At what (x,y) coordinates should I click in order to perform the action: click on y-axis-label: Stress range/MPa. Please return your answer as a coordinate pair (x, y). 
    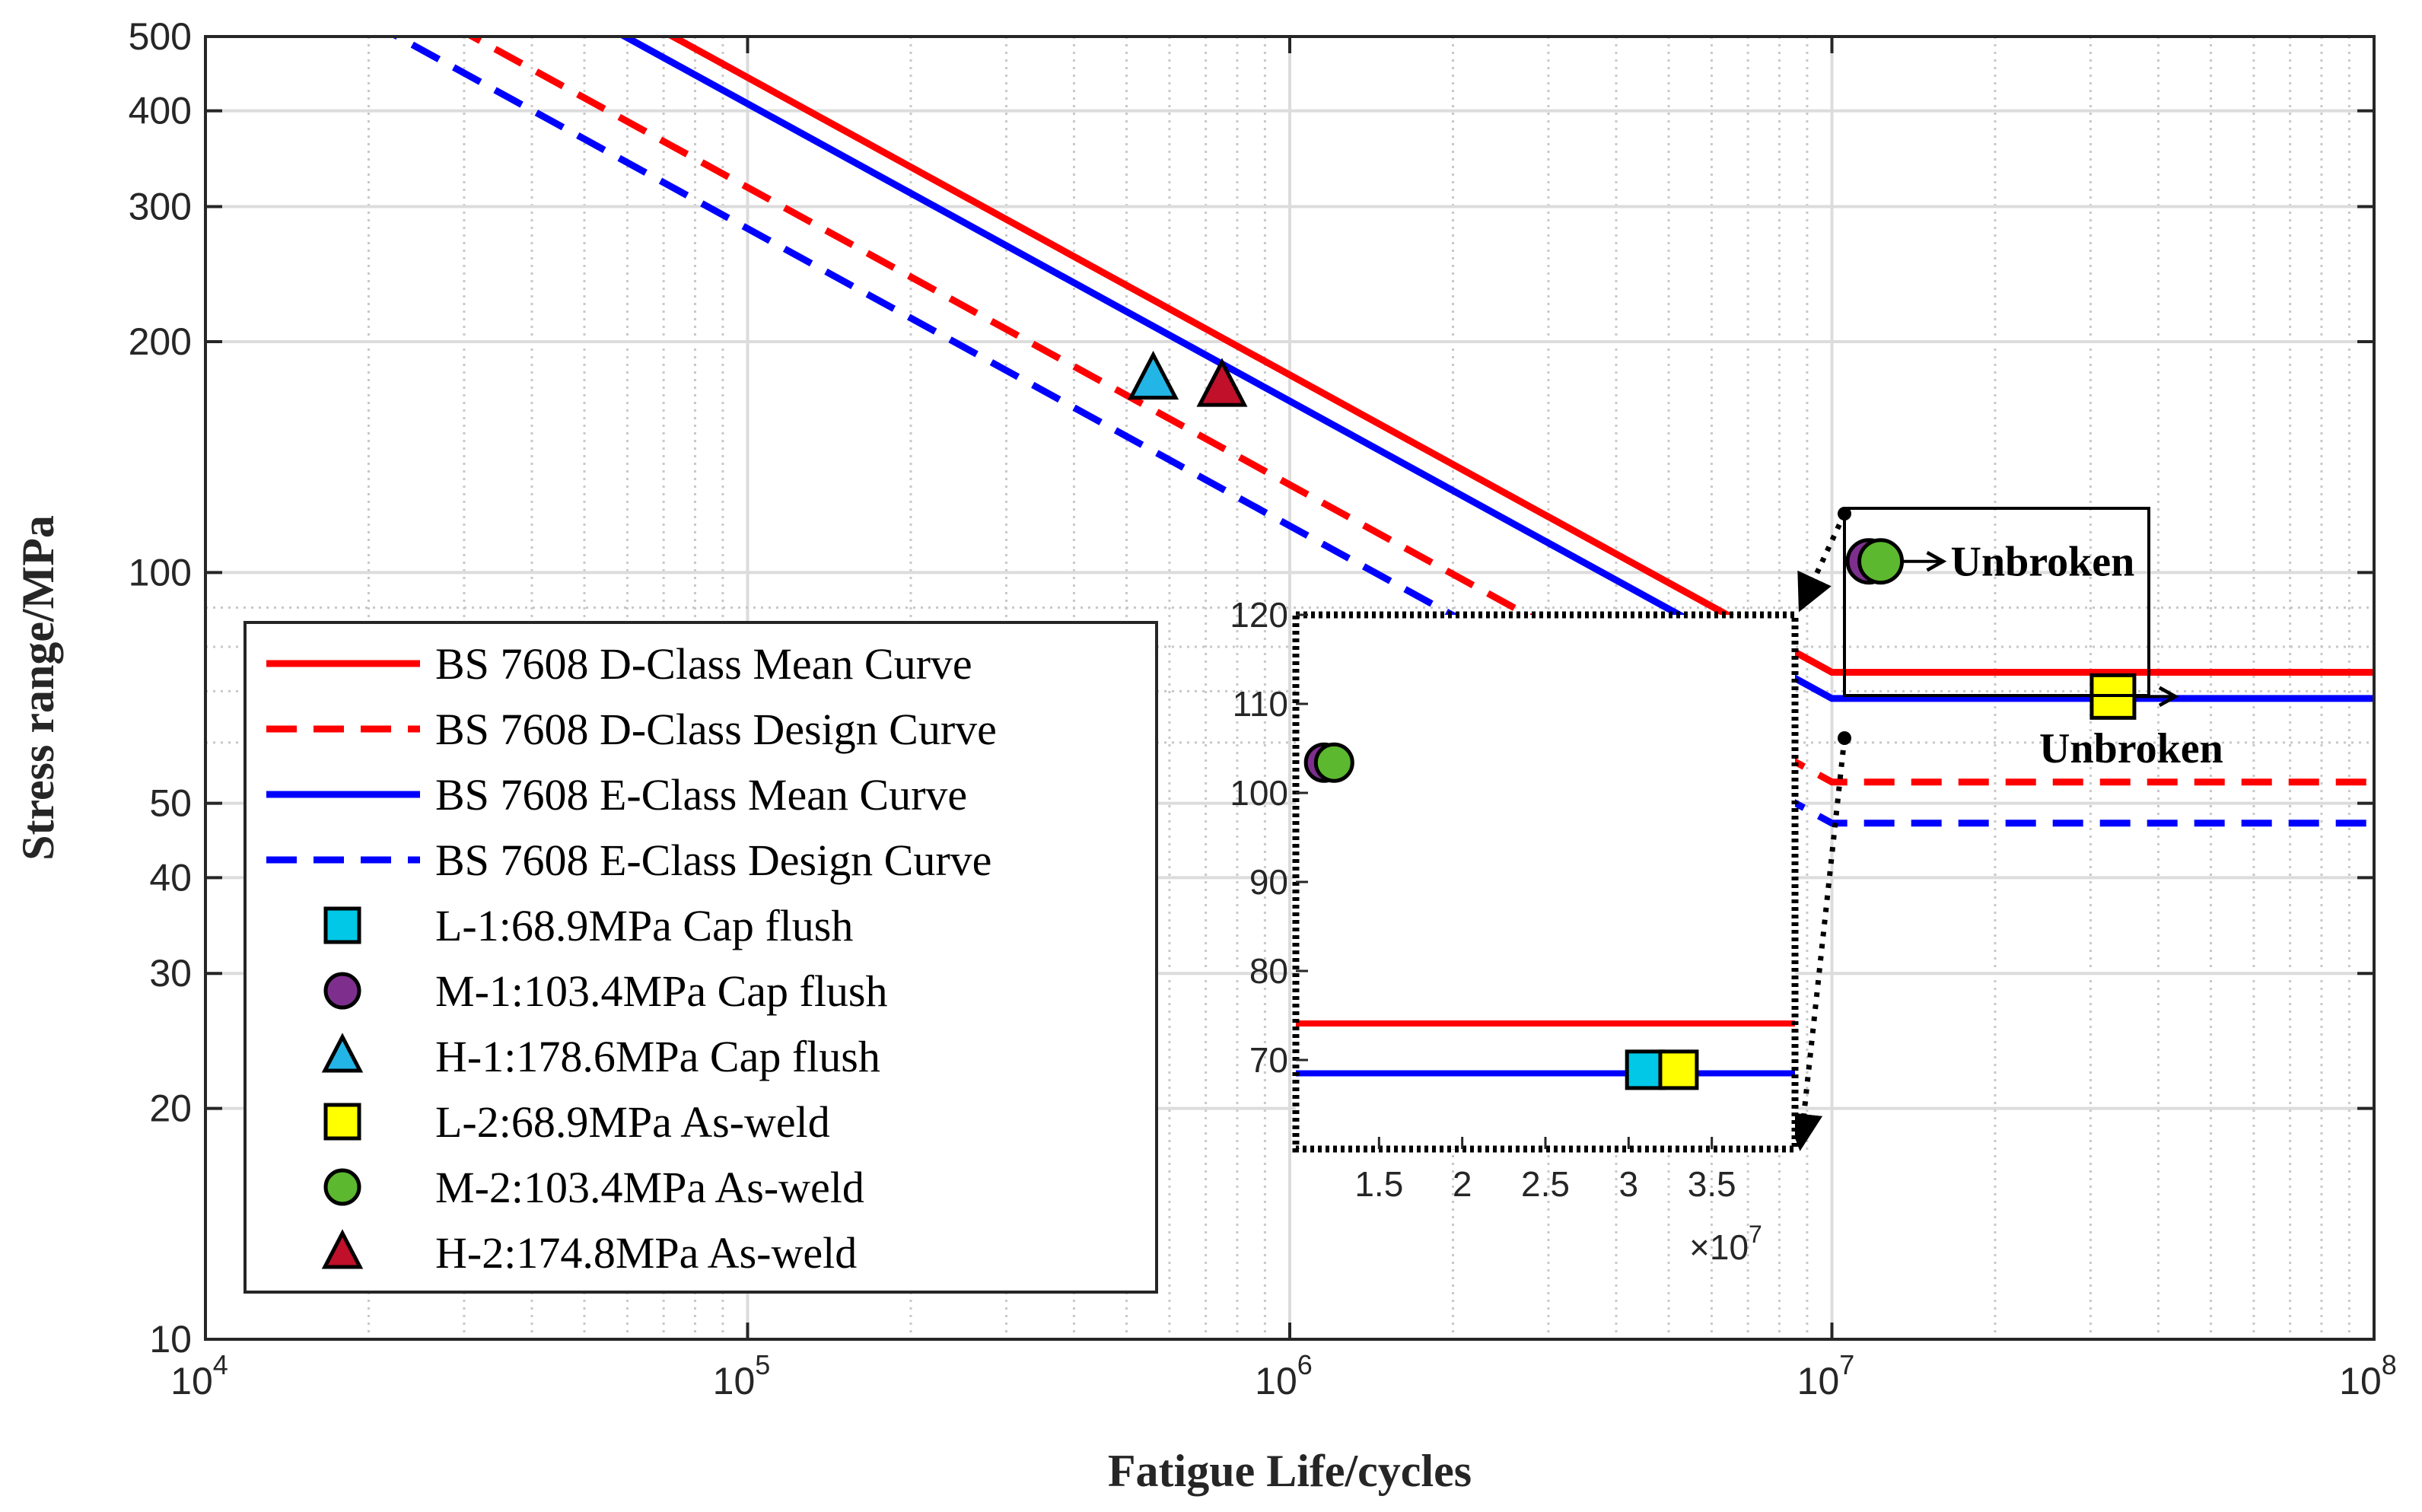
    Looking at the image, I should click on (38, 688).